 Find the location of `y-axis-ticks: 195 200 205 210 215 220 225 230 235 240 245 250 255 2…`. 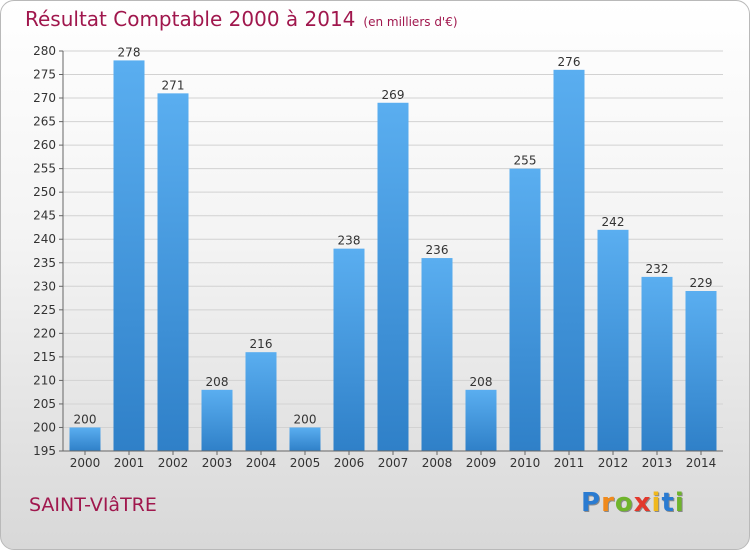

y-axis-ticks: 195 200 205 210 215 220 225 230 235 240 245 250 255 2… is located at coordinates (48, 251).